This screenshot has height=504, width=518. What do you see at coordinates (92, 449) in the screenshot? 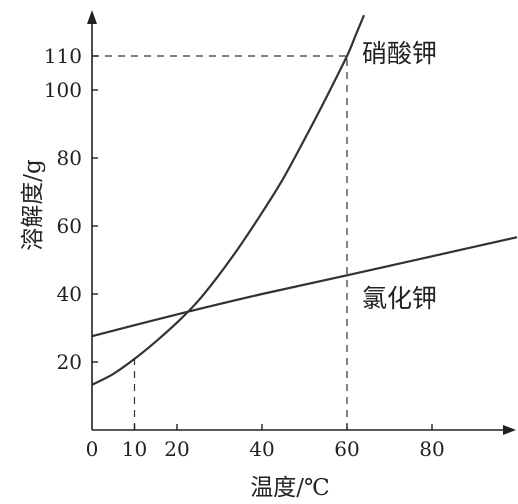
I see `x-tick-label-0: 0` at bounding box center [92, 449].